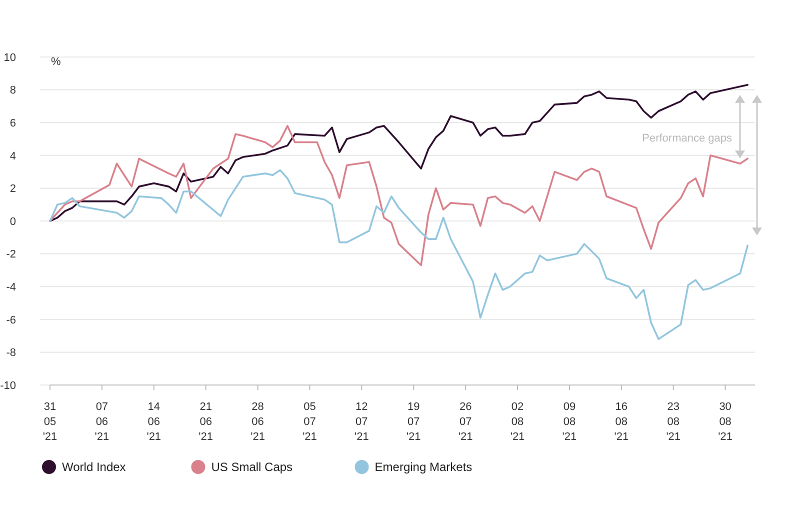  I want to click on x-tick-label: 12 07 '21, so click(361, 422).